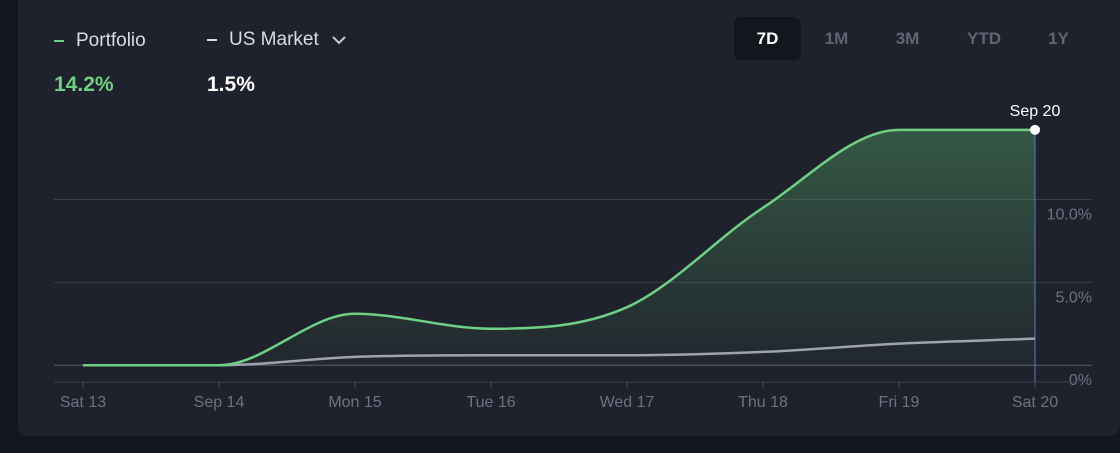 The height and width of the screenshot is (453, 1120). Describe the element at coordinates (1058, 38) in the screenshot. I see `range-1y-button: 1Y` at that location.